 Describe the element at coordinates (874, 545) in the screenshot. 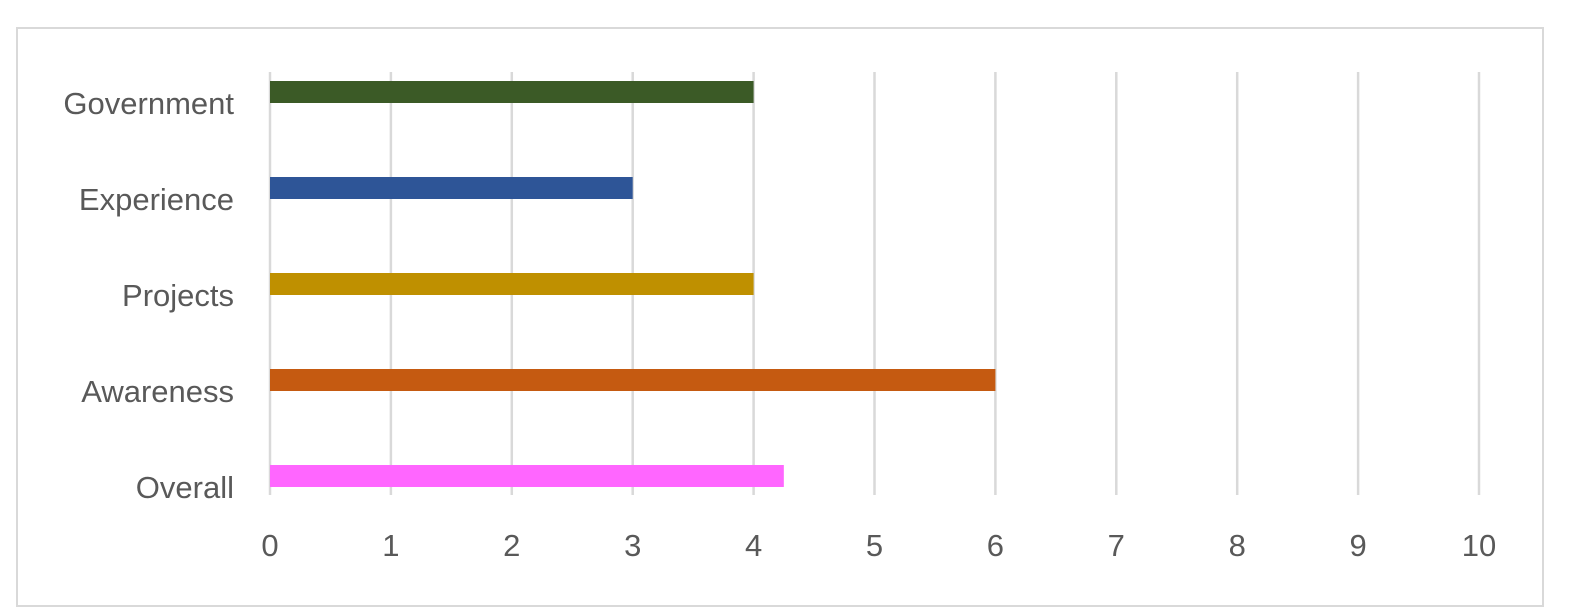

I see `x-tick-label: 5` at that location.